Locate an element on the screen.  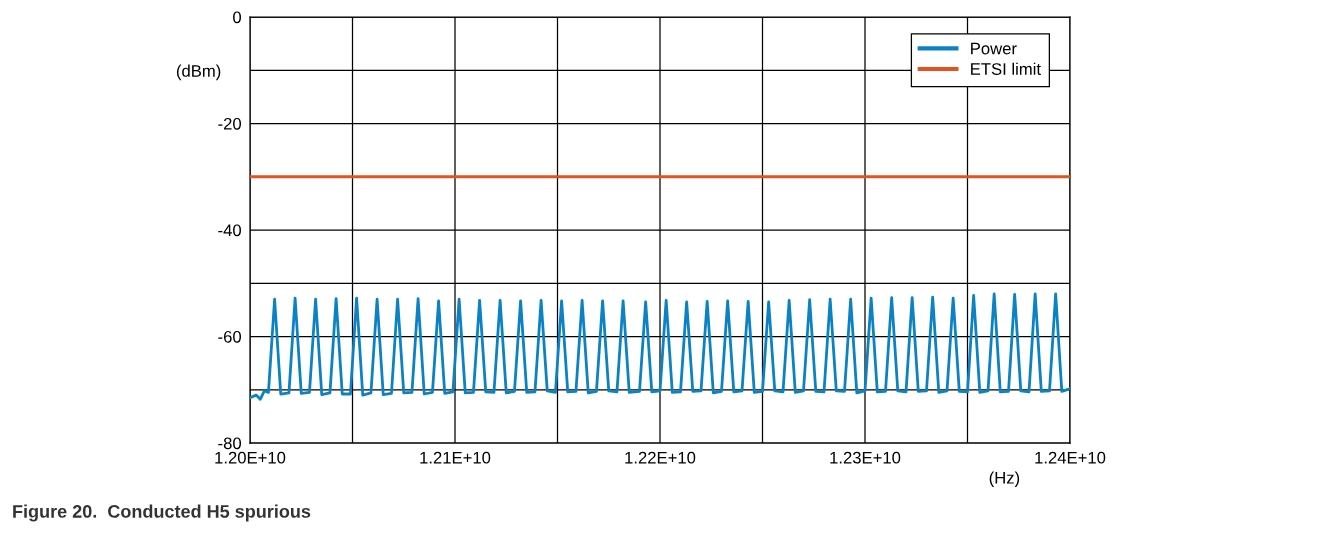
x-axis-title: (Hz) is located at coordinates (1004, 479).